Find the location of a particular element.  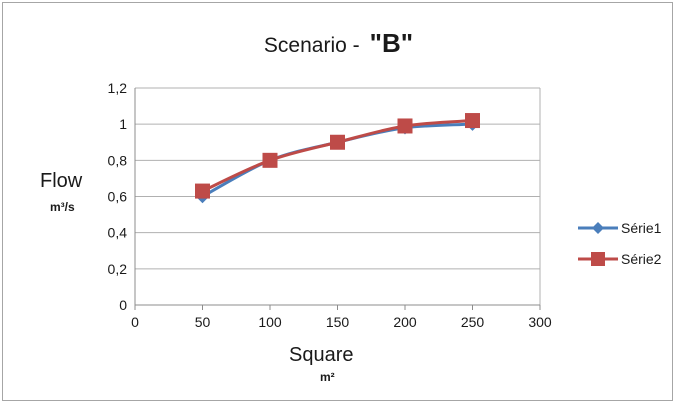

series-2-line is located at coordinates (337, 156).